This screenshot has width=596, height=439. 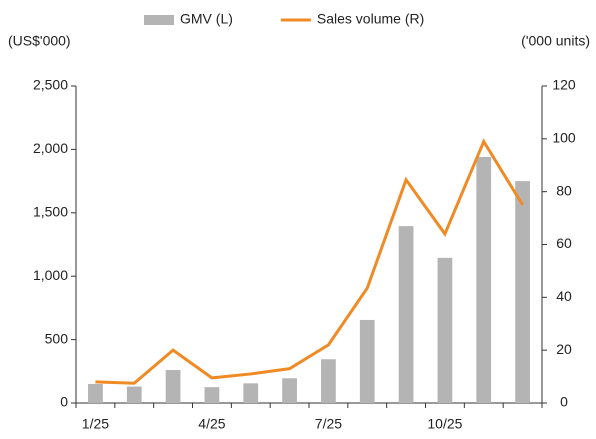 I want to click on y2-tick-label: 120, so click(x=564, y=85).